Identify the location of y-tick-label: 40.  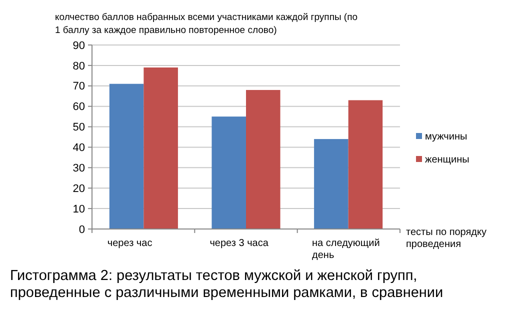
(78, 148).